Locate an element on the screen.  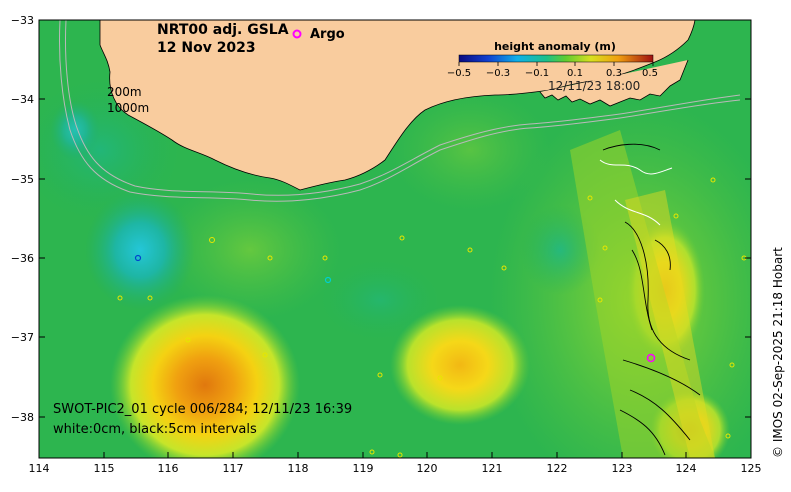
x-tick-label: 125 is located at coordinates (751, 468).